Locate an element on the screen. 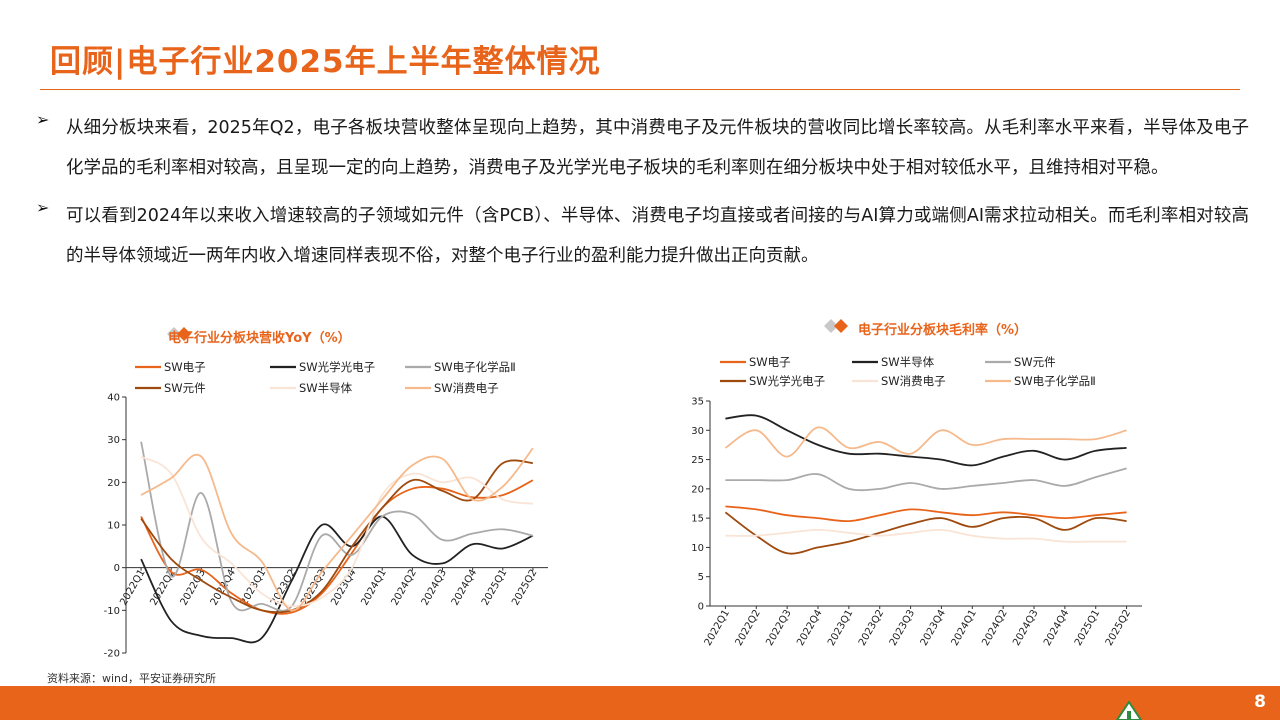  x-tick-label: 2022Q4 is located at coordinates (809, 628).